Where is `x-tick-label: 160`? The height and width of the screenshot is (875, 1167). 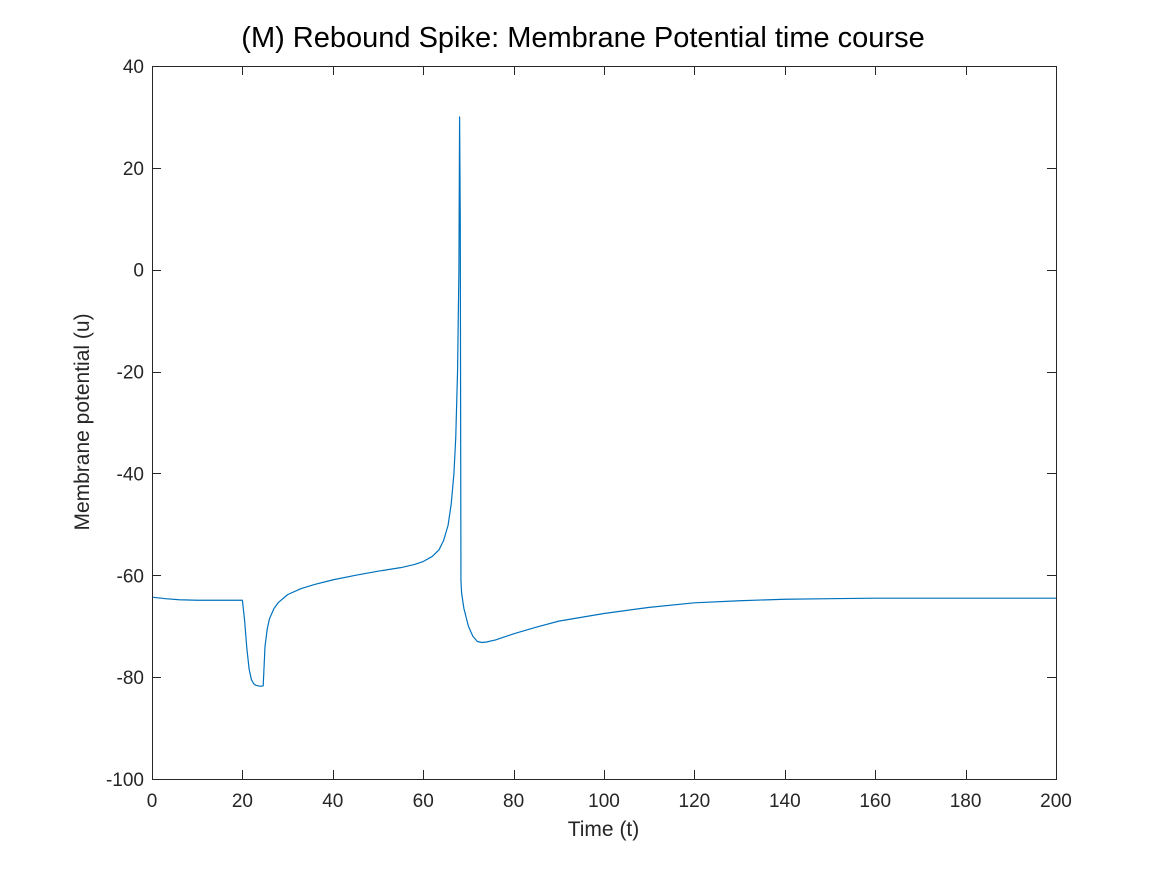 x-tick-label: 160 is located at coordinates (875, 801).